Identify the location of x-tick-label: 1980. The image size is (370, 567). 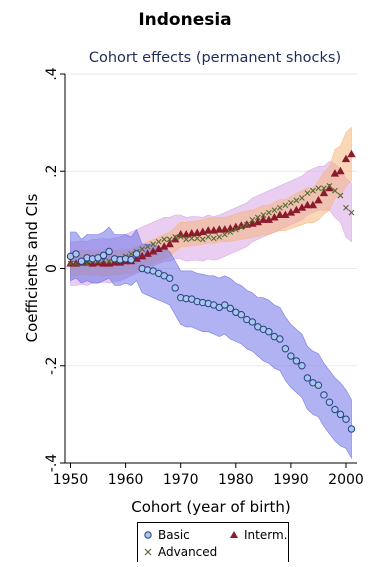
(236, 480).